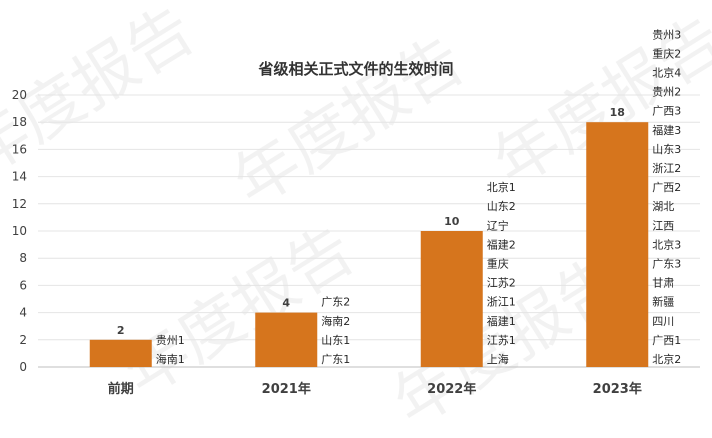 The image size is (712, 438). What do you see at coordinates (498, 225) in the screenshot?
I see `annotation-label: 辽宁` at bounding box center [498, 225].